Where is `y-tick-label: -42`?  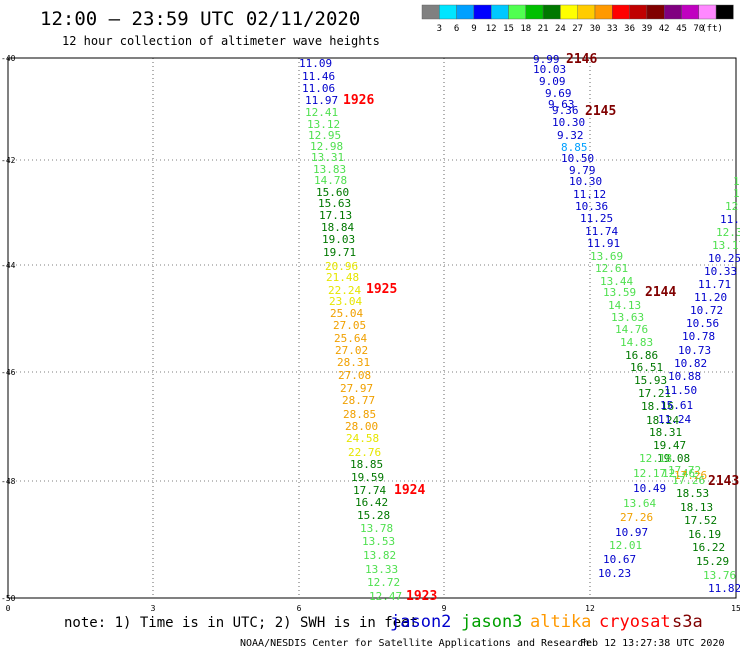 y-tick-label: -42 is located at coordinates (8, 160).